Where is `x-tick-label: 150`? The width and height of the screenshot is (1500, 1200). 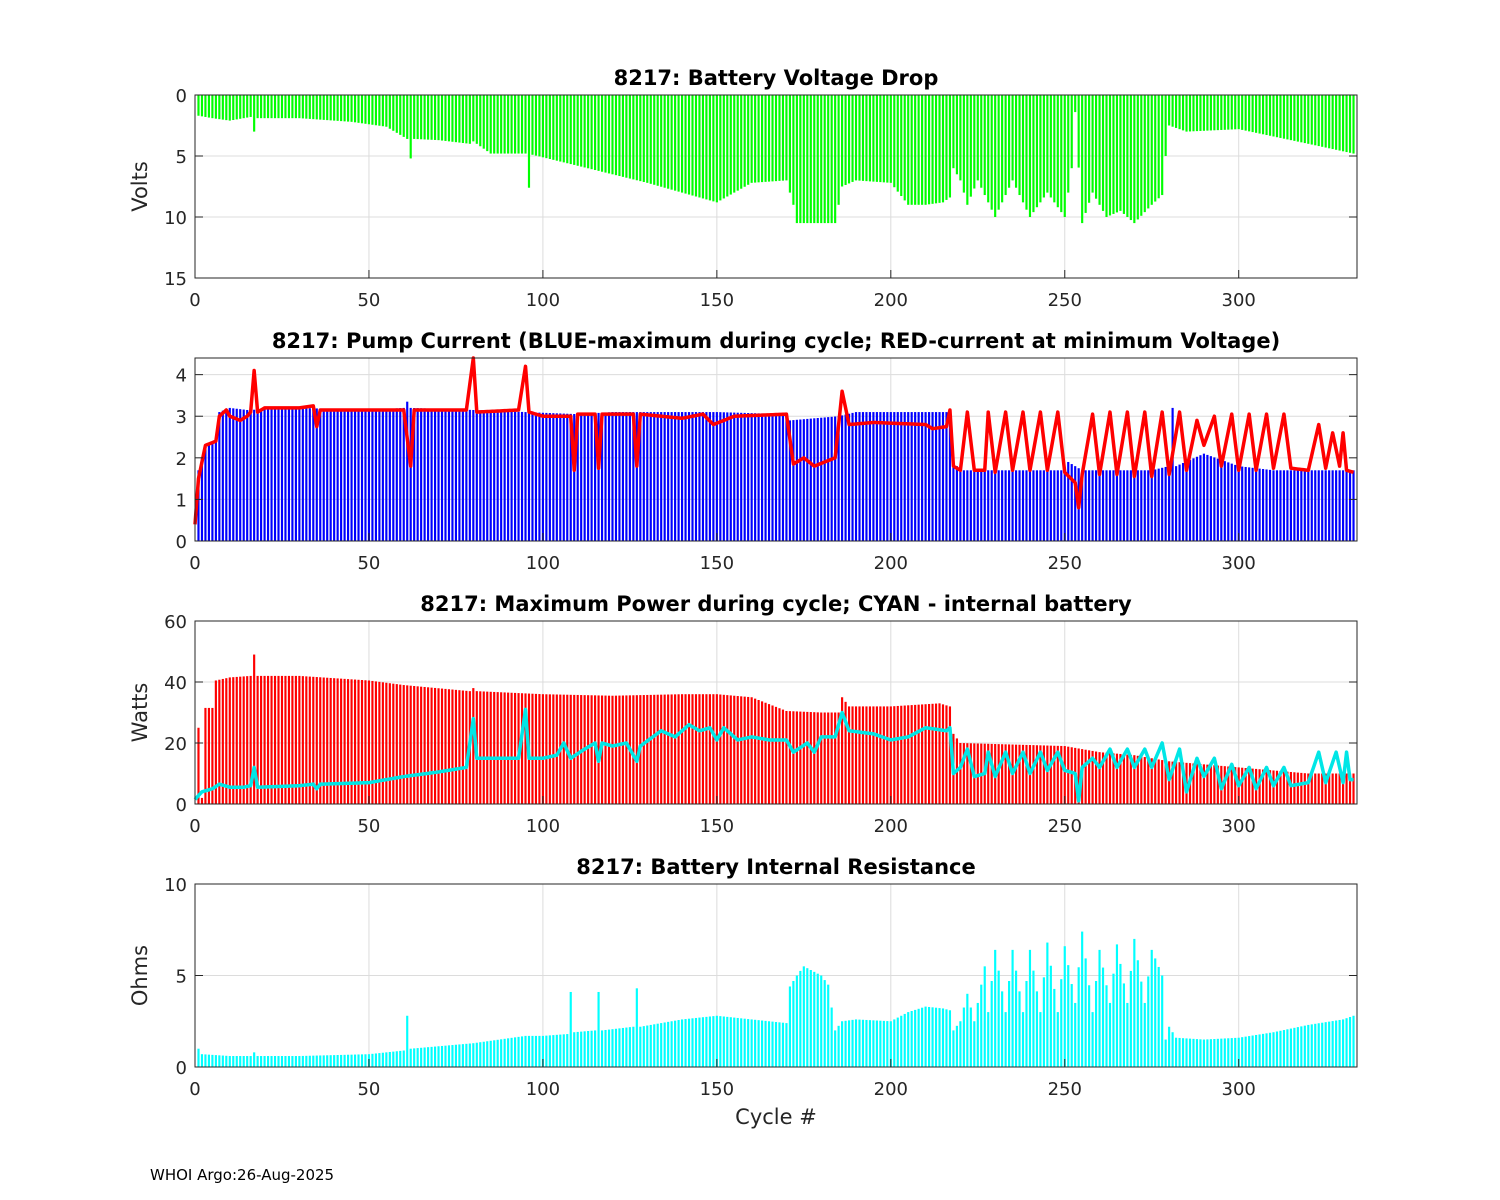
x-tick-label: 150 is located at coordinates (717, 563).